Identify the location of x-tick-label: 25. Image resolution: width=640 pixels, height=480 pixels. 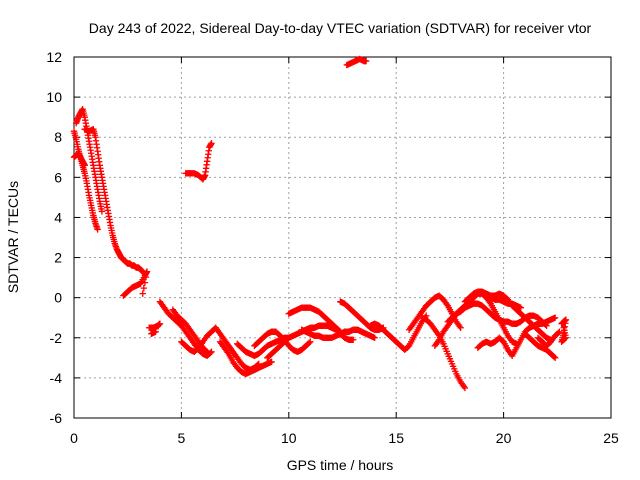
(611, 438).